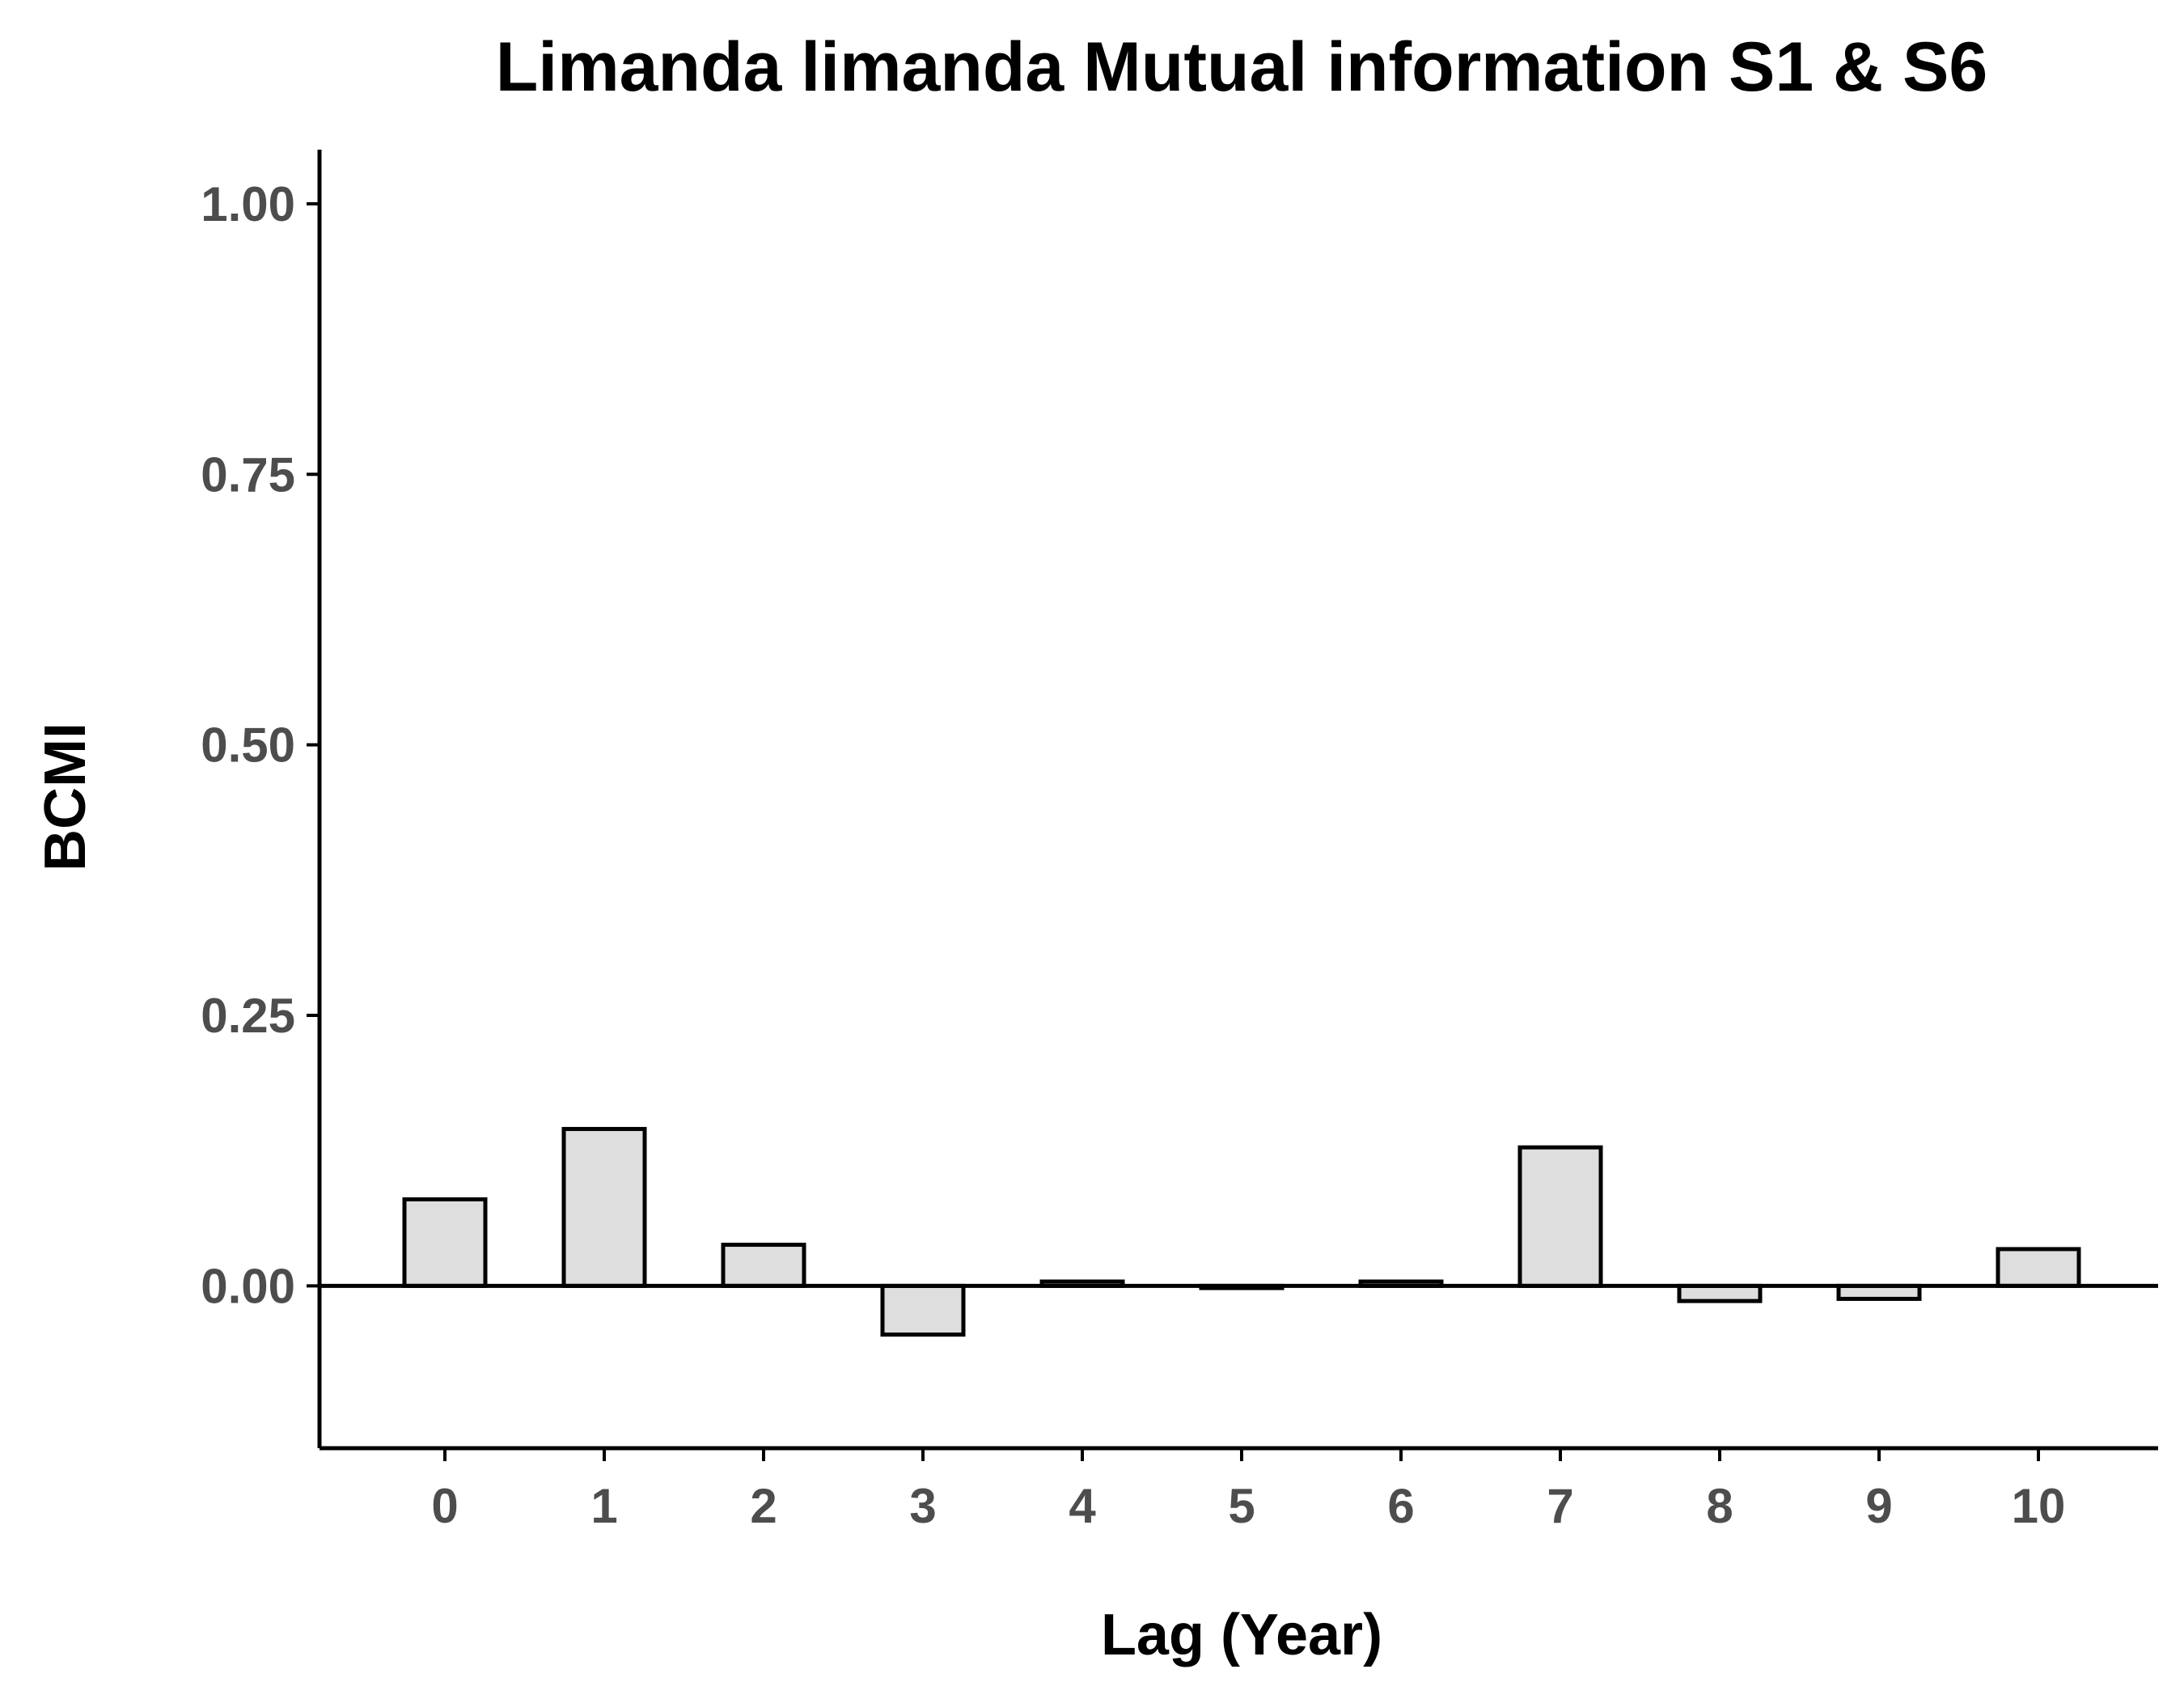  I want to click on x-axis-ticks: 0 1 2 3 4 5 6 7 8 9 10, so click(1248, 1490).